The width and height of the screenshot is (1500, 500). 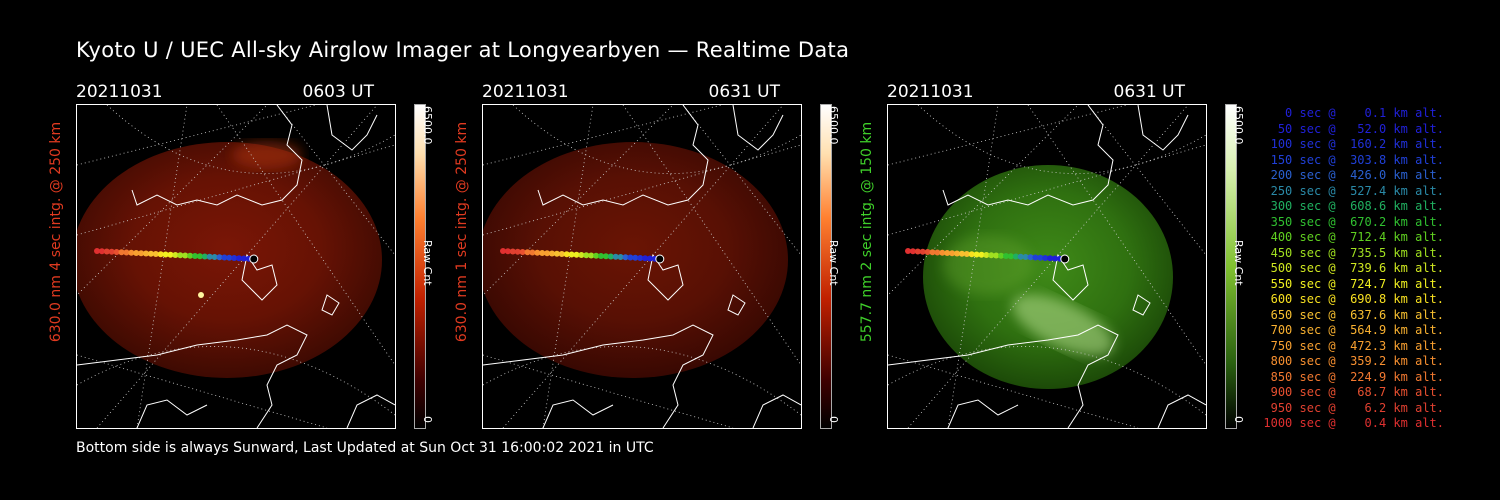 I want to click on legend-row: 250 sec @ 527.4 km alt., so click(x=1353, y=190).